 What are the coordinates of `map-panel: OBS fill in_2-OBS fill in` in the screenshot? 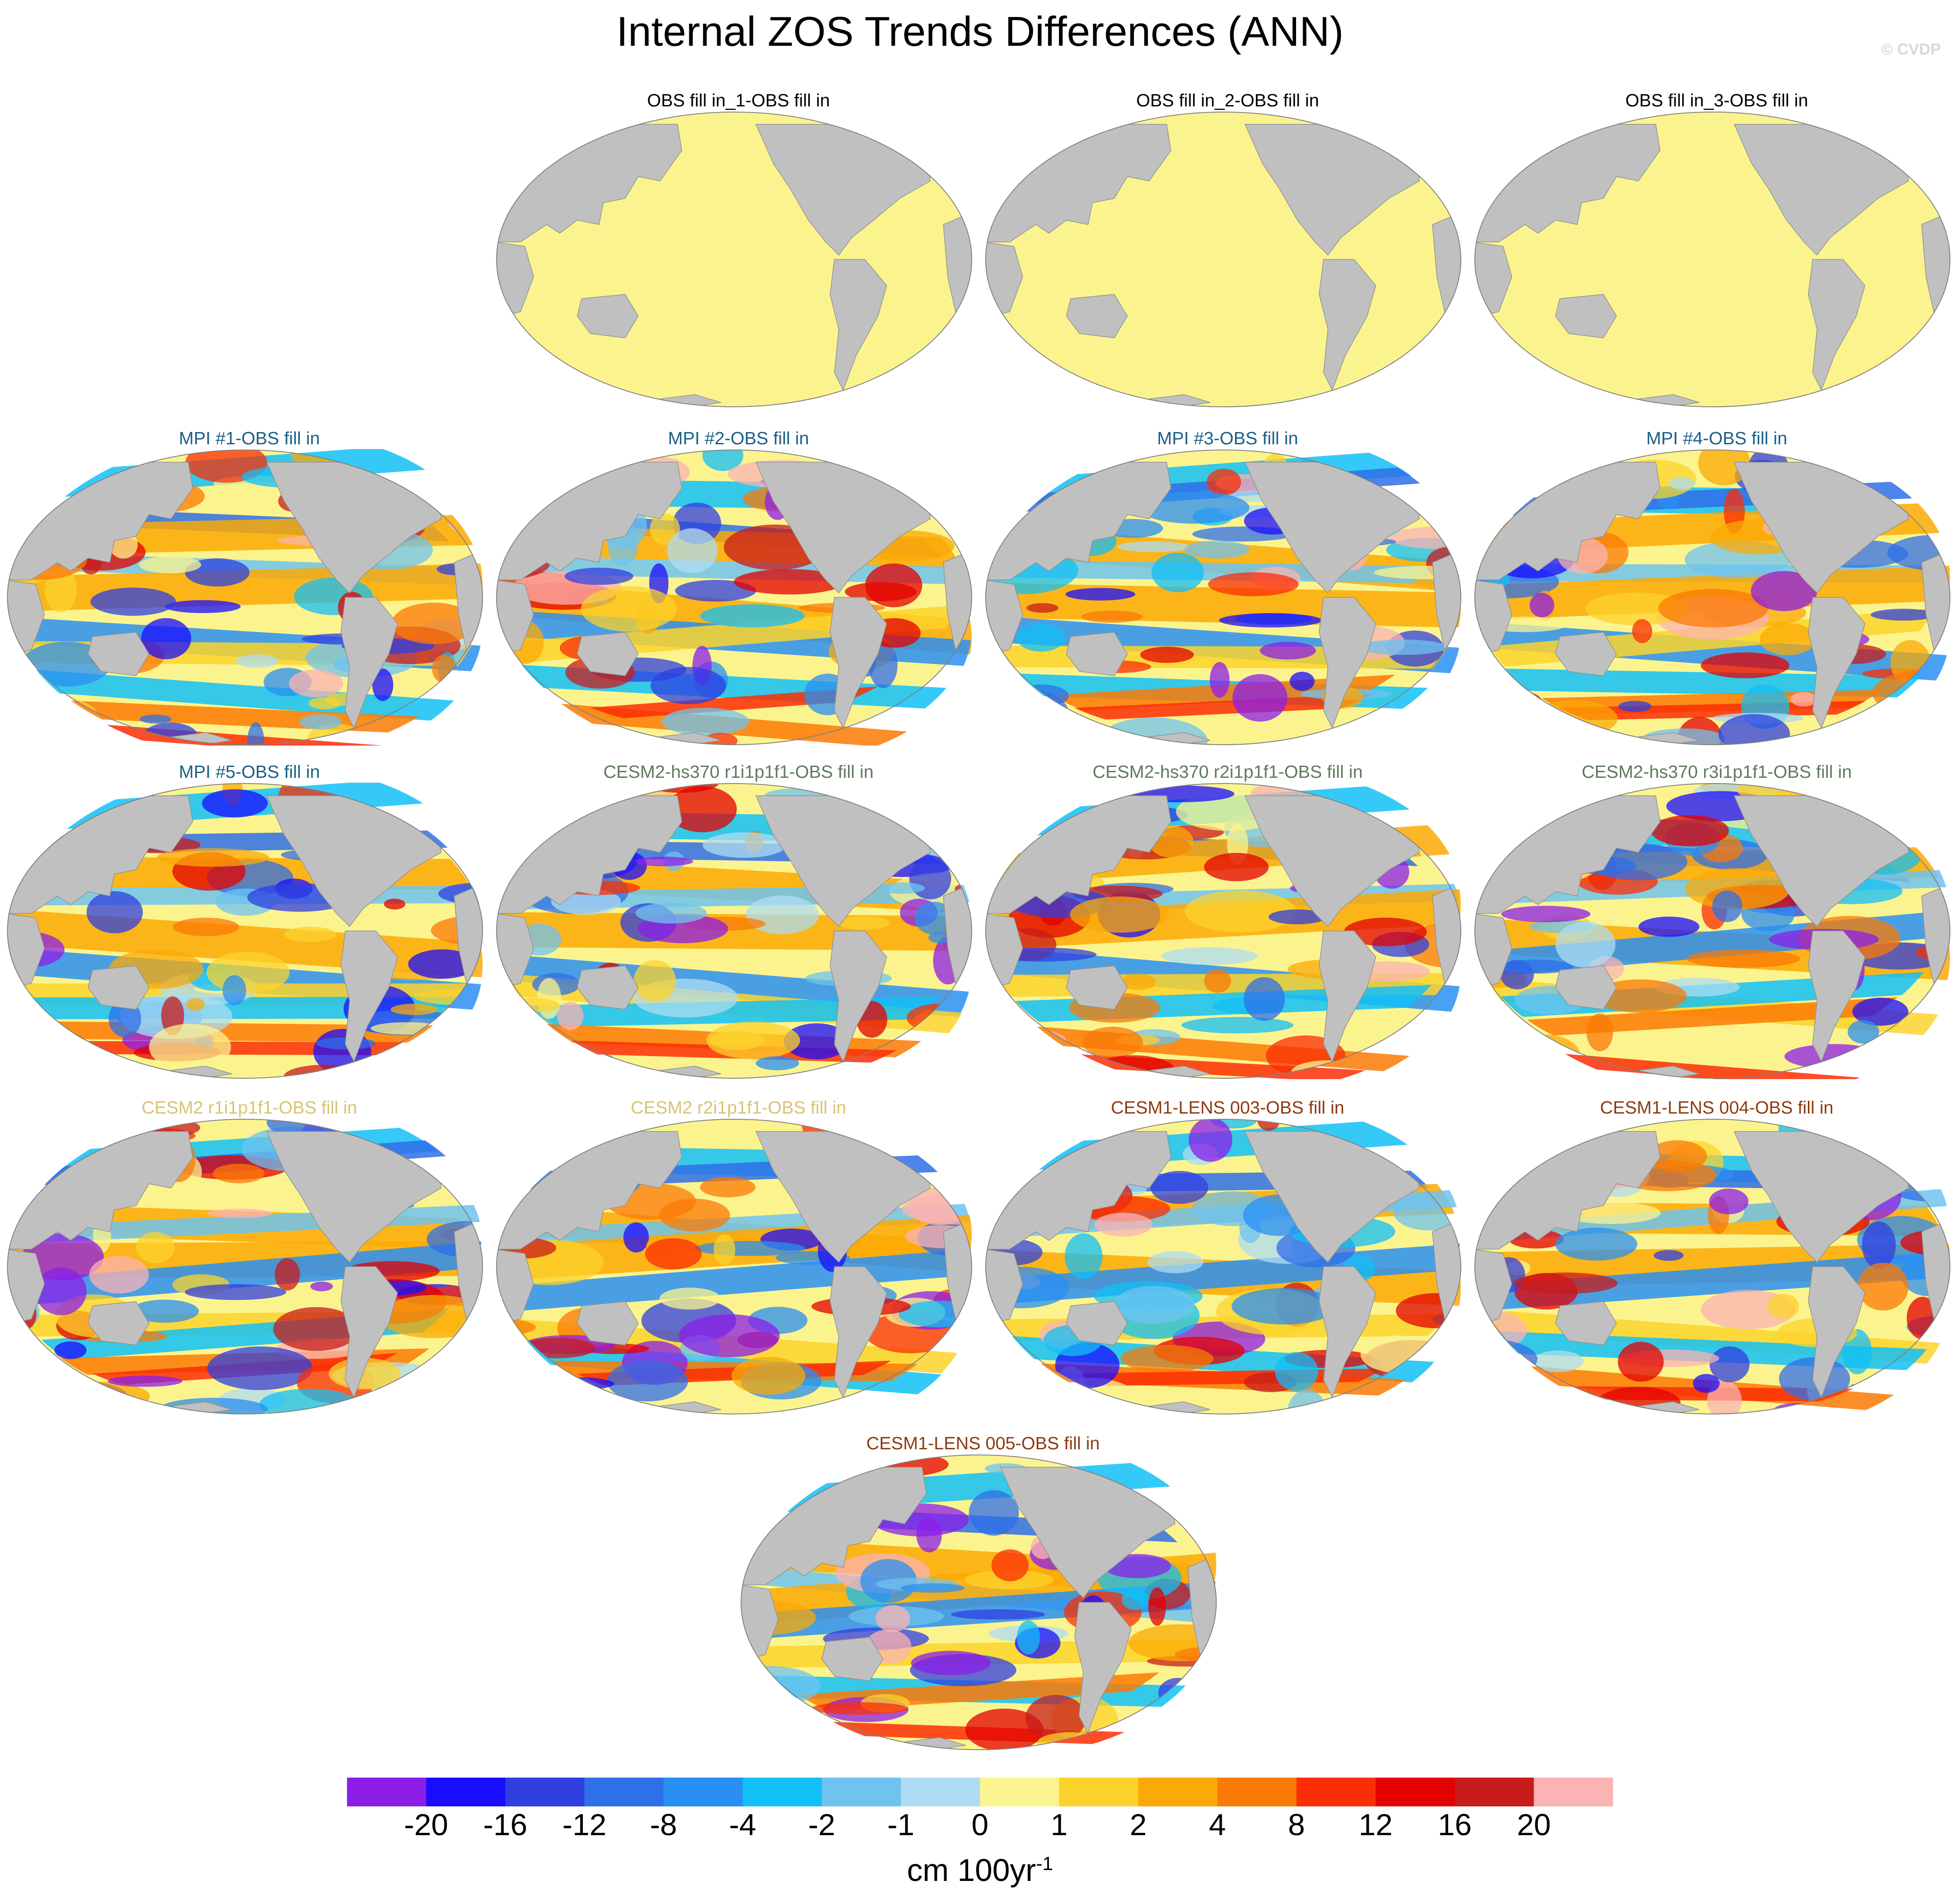 It's located at (1227, 257).